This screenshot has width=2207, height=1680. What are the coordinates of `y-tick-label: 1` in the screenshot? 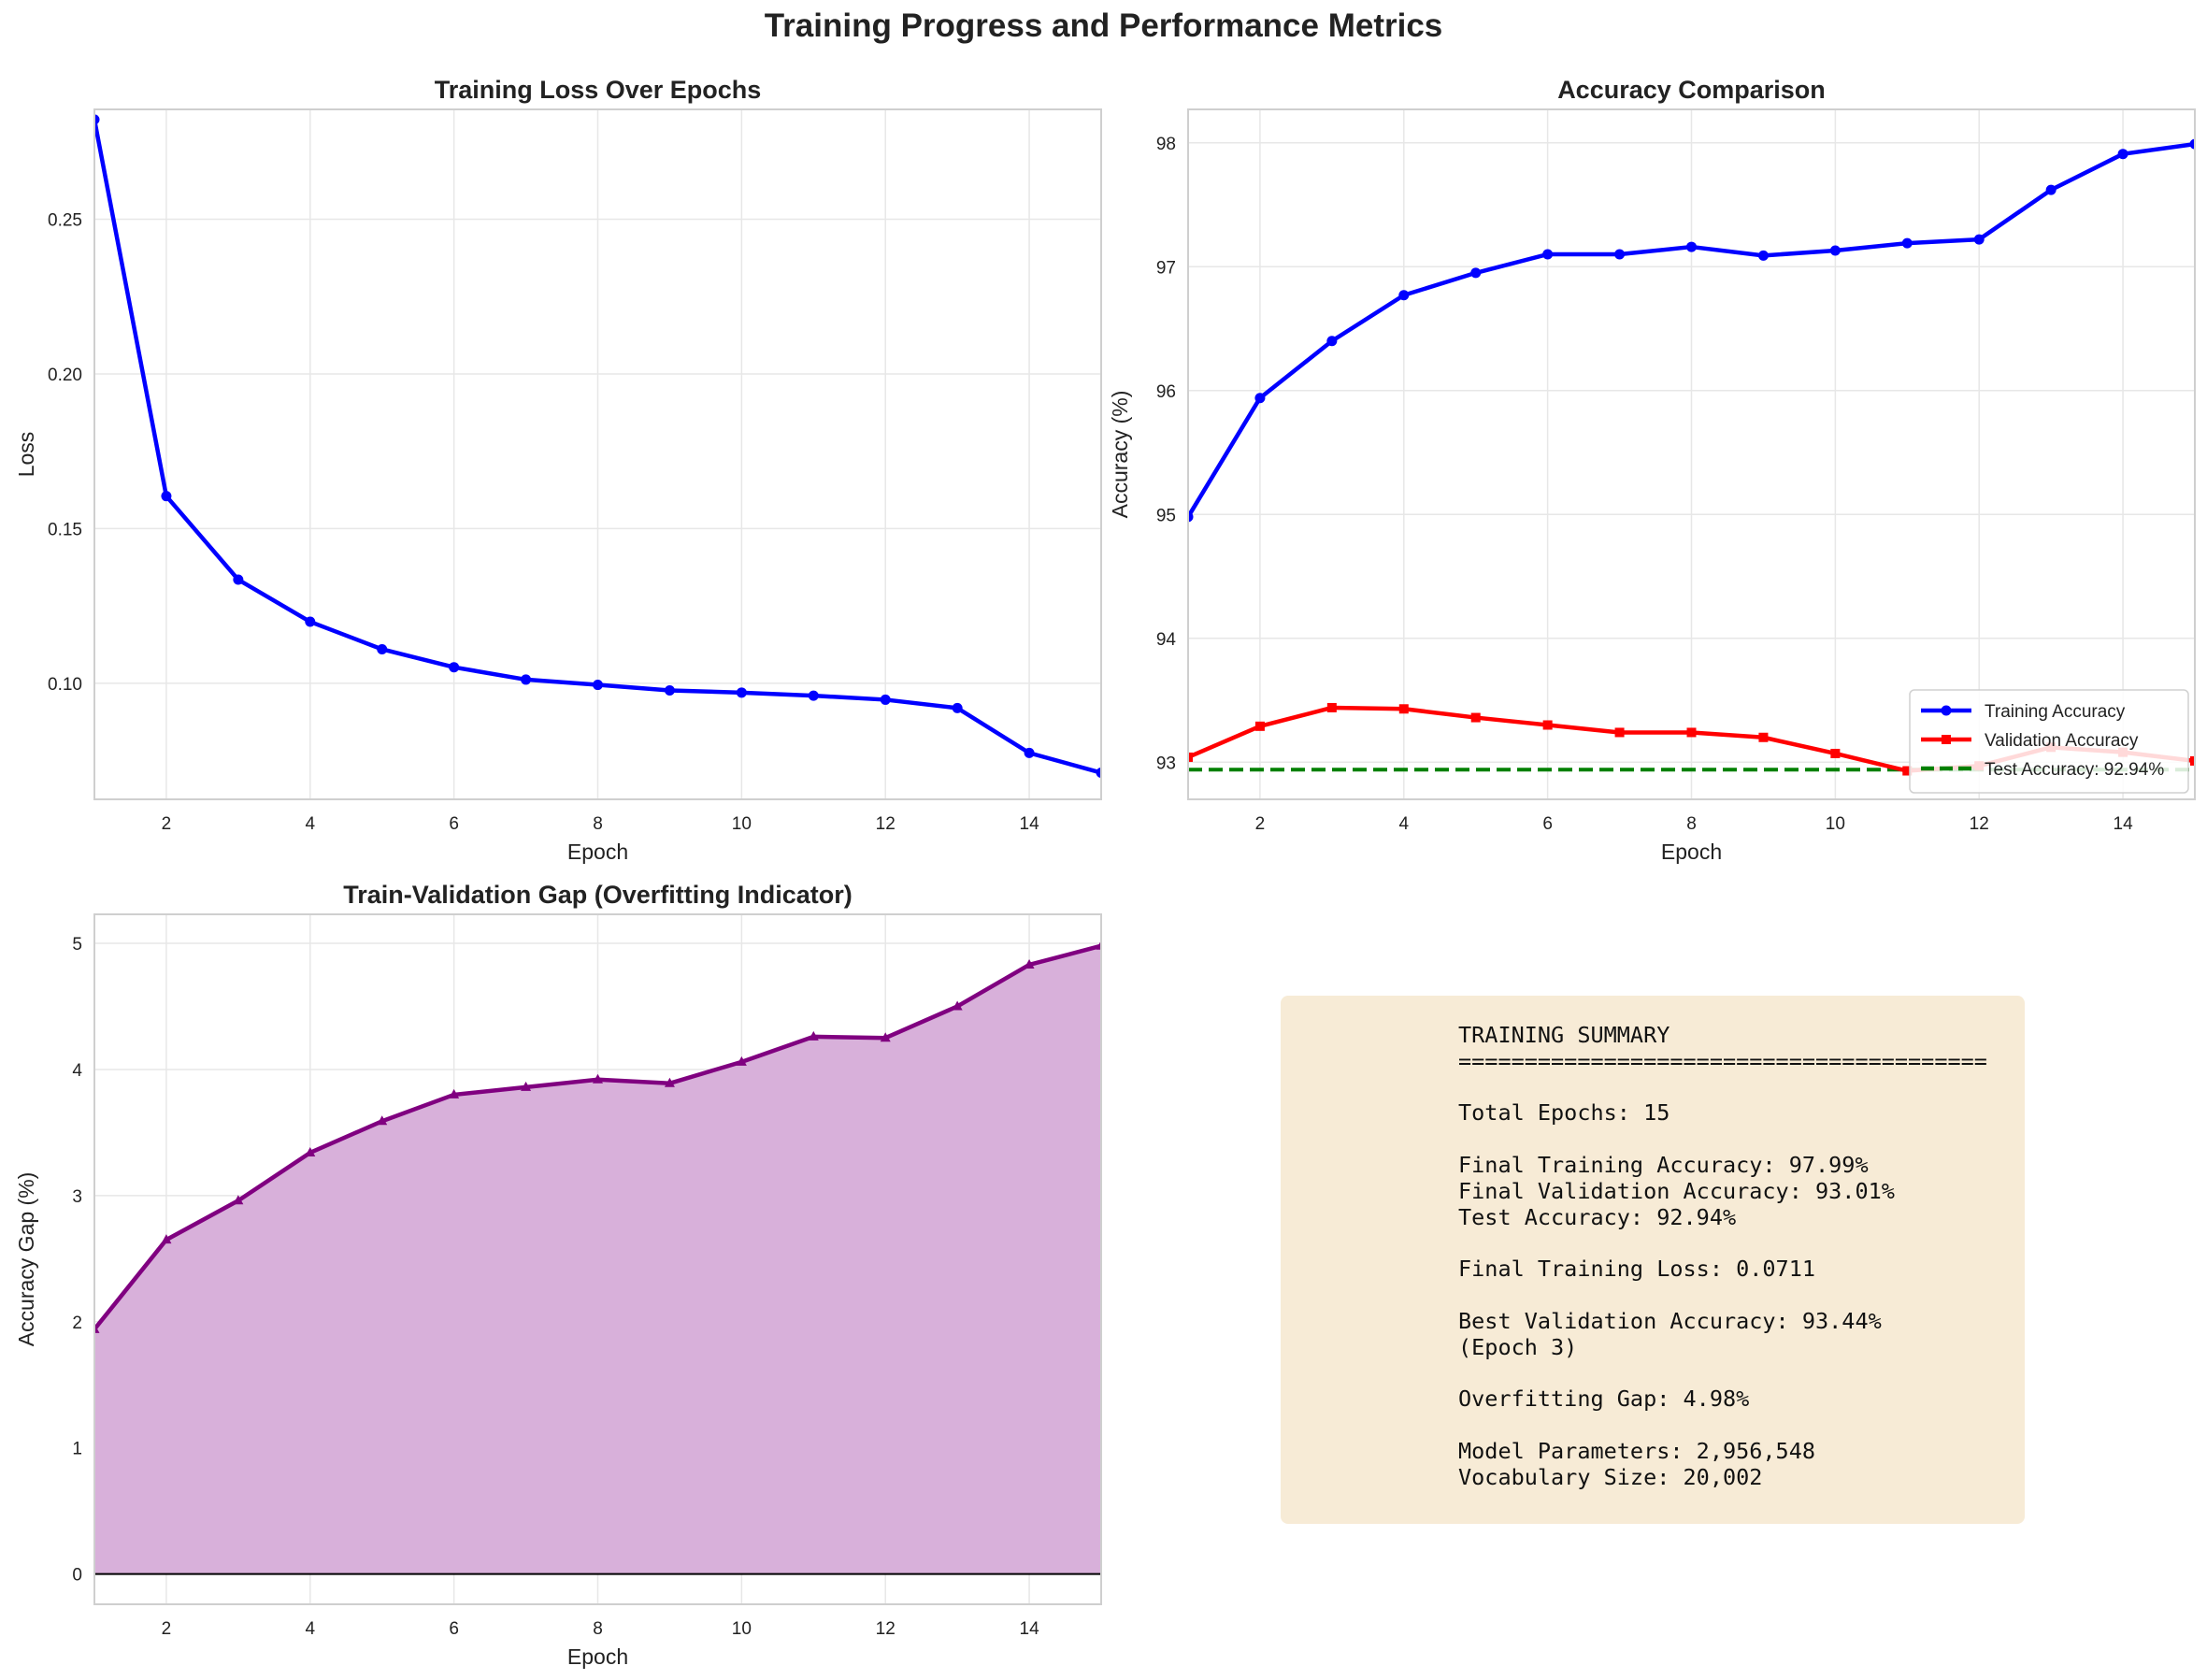 It's located at (77, 1449).